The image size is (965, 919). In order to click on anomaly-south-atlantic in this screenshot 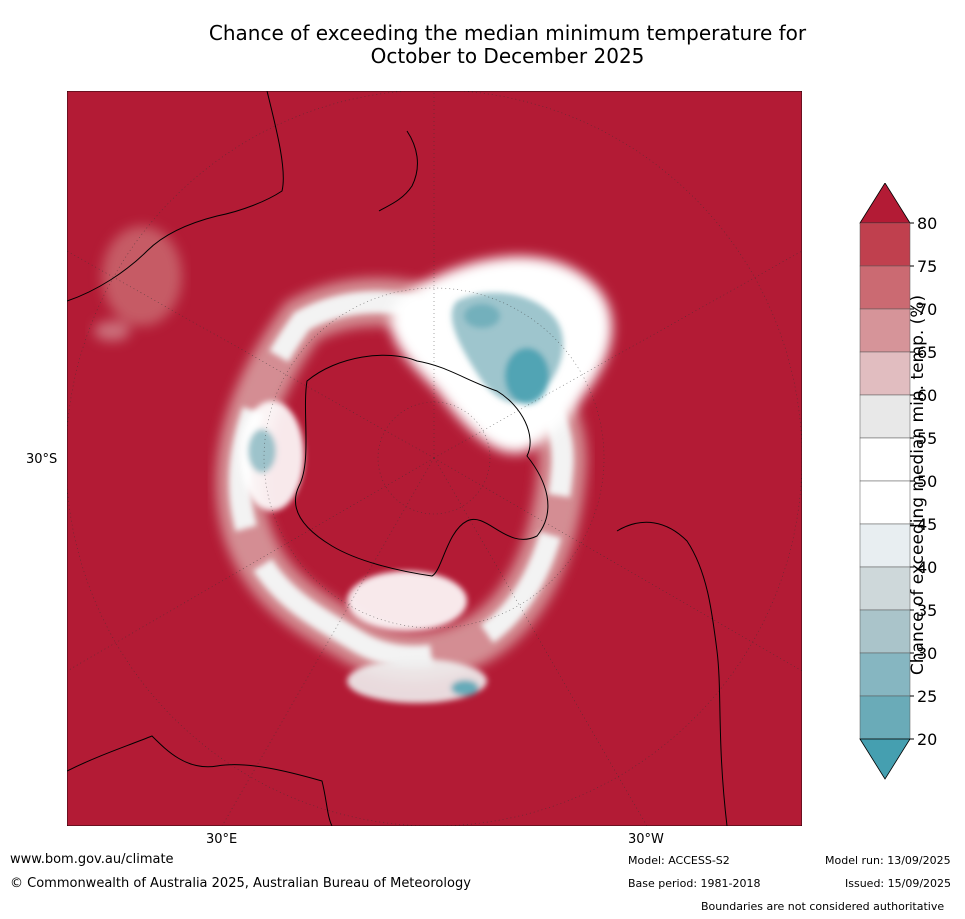, I will do `click(417, 637)`.